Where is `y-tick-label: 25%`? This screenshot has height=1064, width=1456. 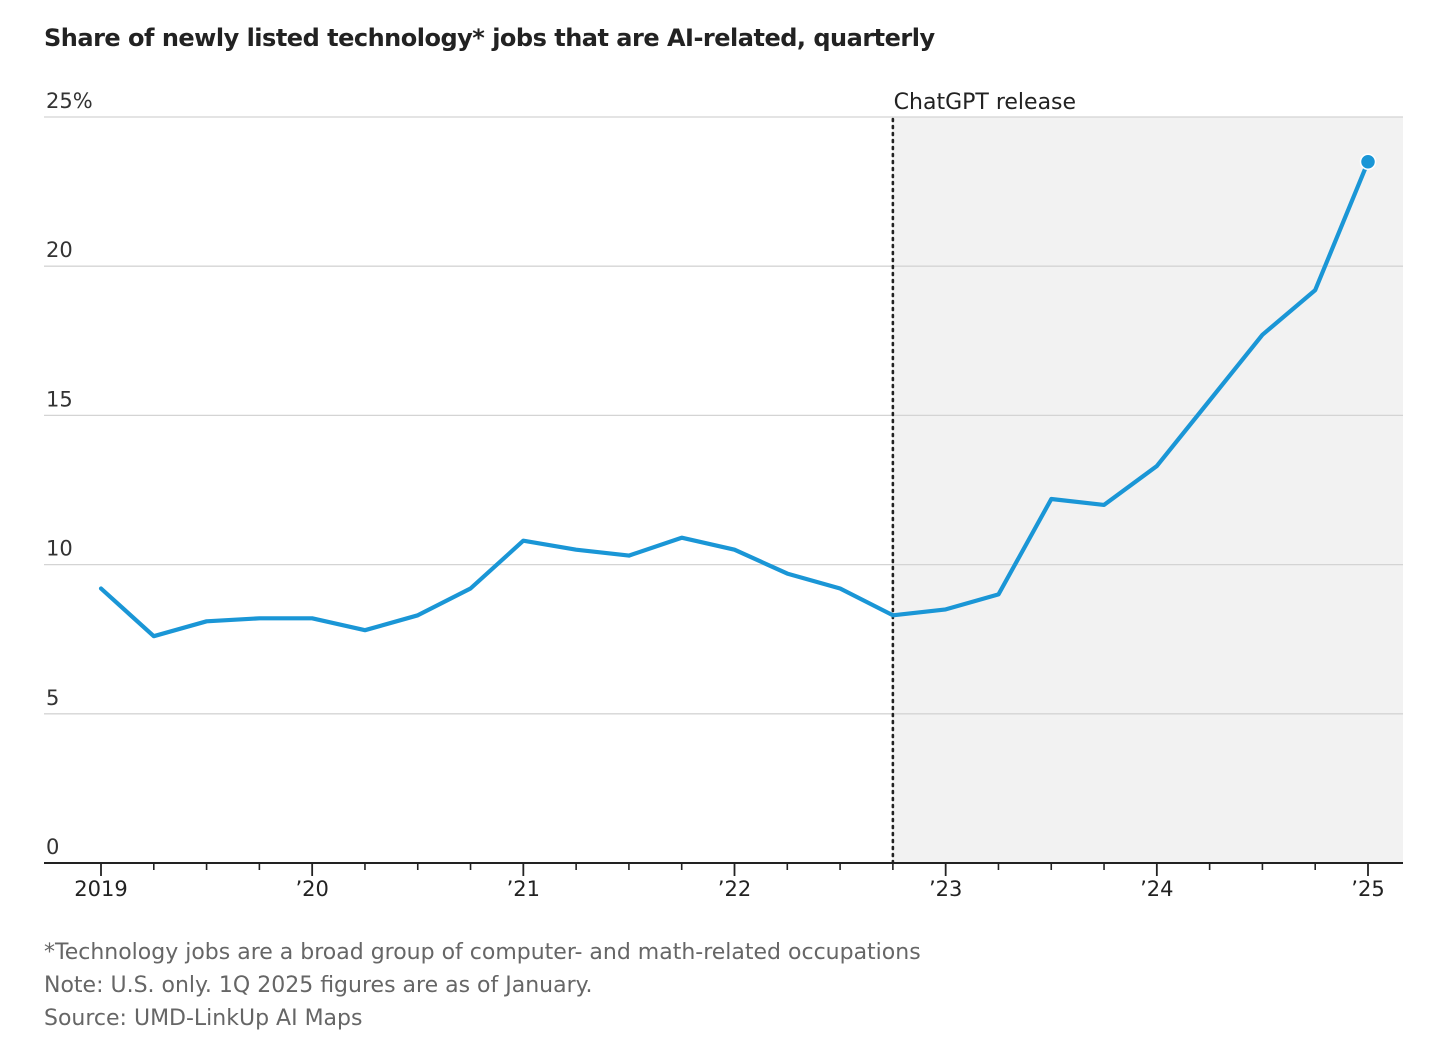
y-tick-label: 25% is located at coordinates (69, 101).